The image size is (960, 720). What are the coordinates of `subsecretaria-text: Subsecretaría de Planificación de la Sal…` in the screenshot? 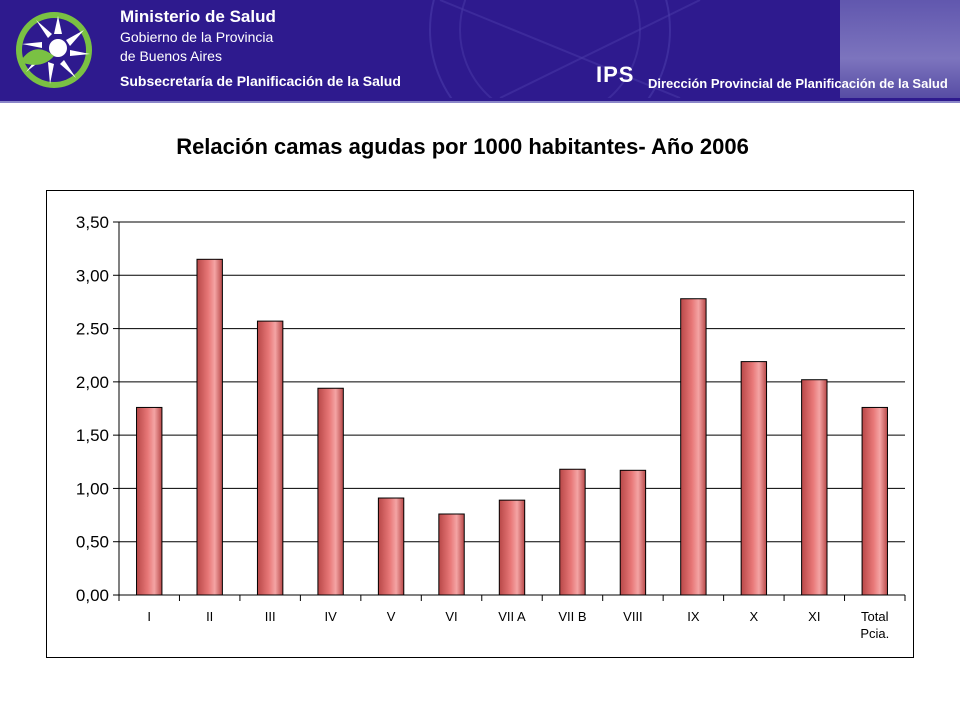 It's located at (260, 81).